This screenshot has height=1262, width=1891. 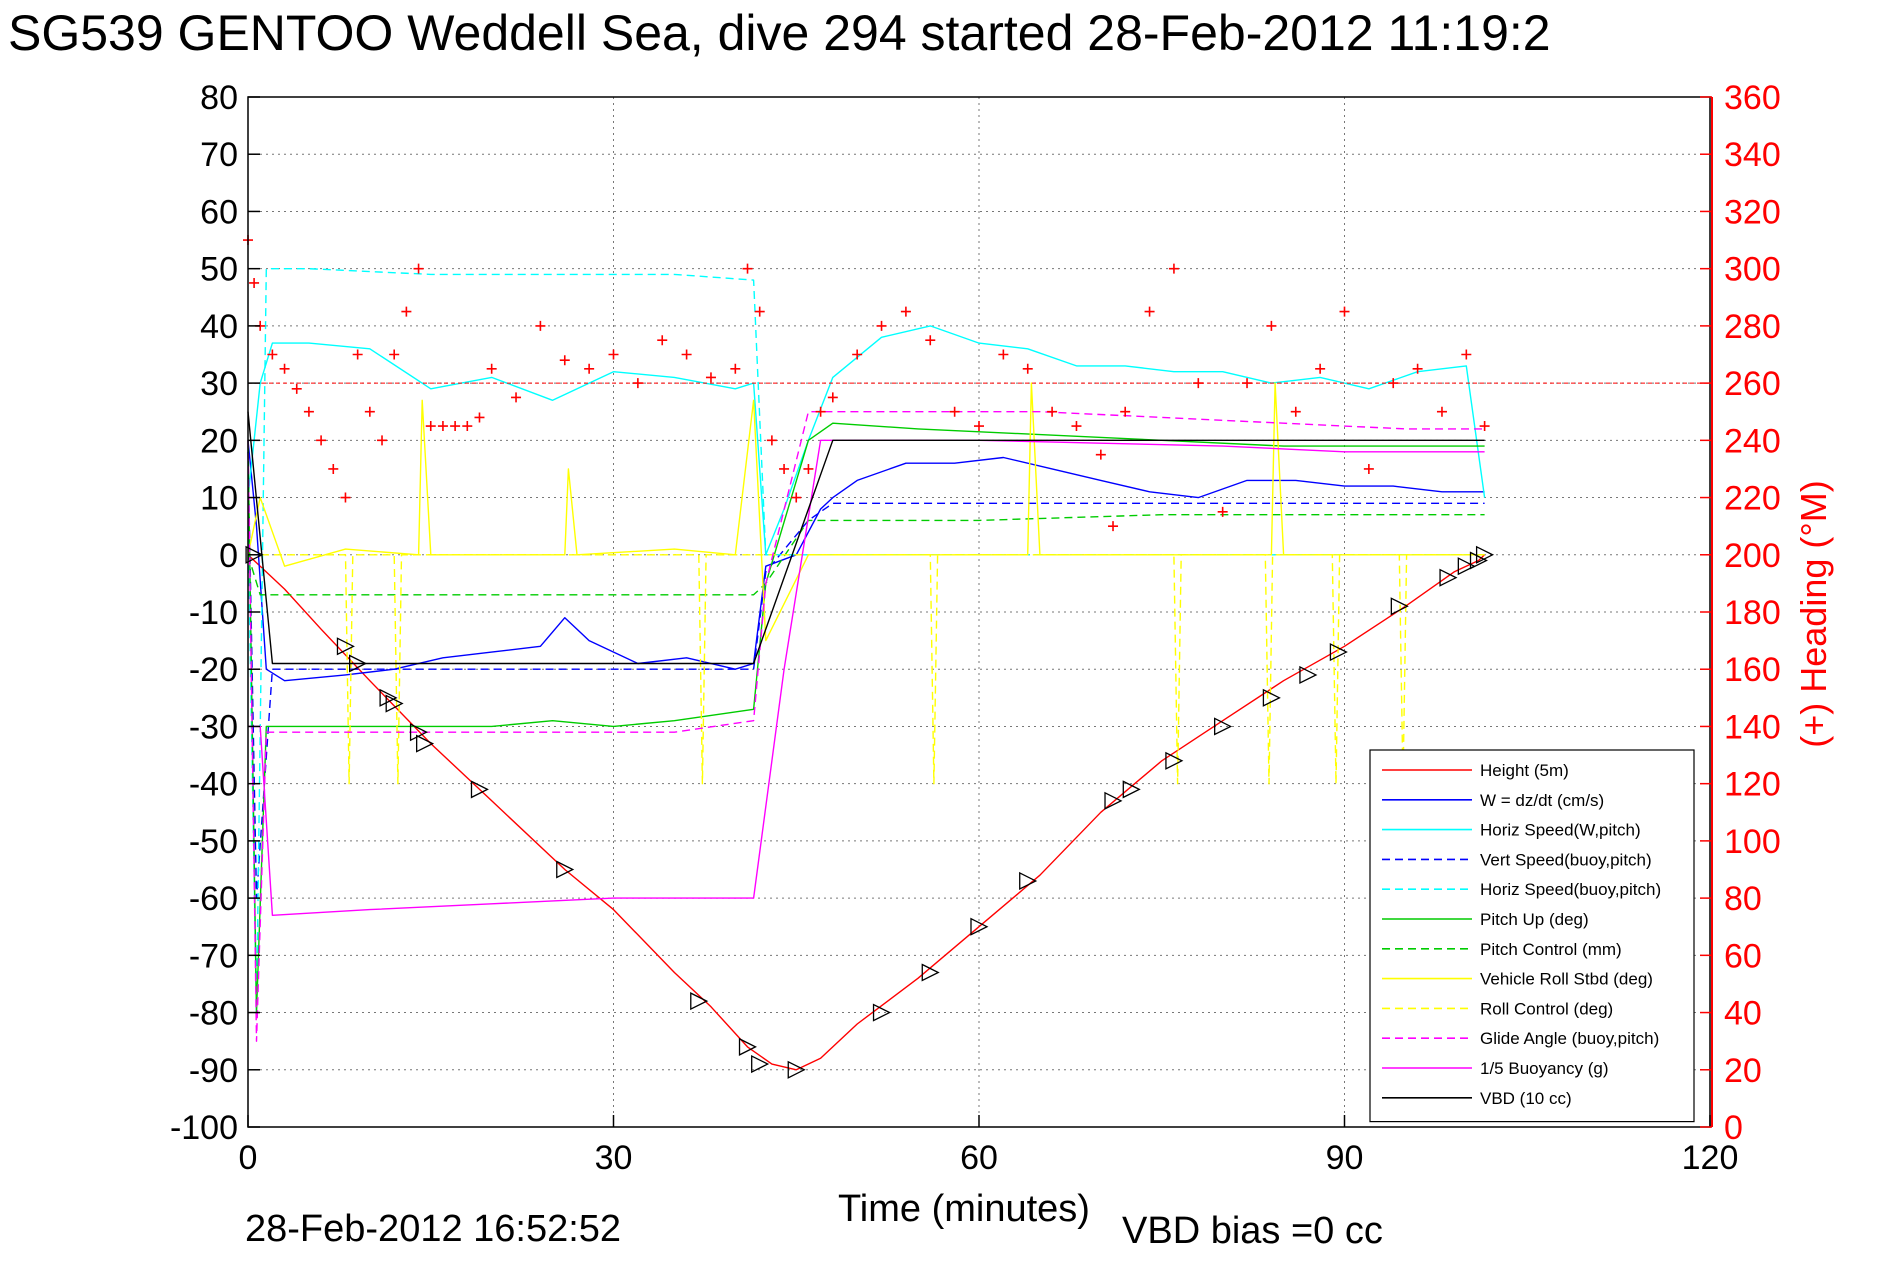 What do you see at coordinates (1752, 842) in the screenshot?
I see `y2-tick-label: 100` at bounding box center [1752, 842].